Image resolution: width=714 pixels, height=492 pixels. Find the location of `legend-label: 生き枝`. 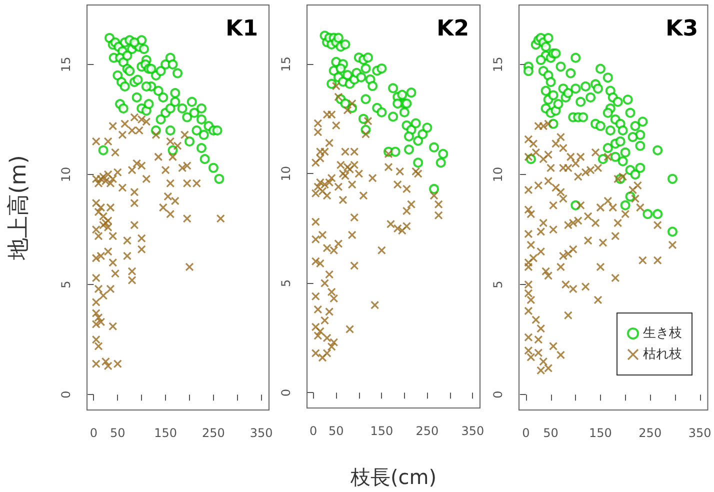

legend-label: 生き枝 is located at coordinates (662, 333).